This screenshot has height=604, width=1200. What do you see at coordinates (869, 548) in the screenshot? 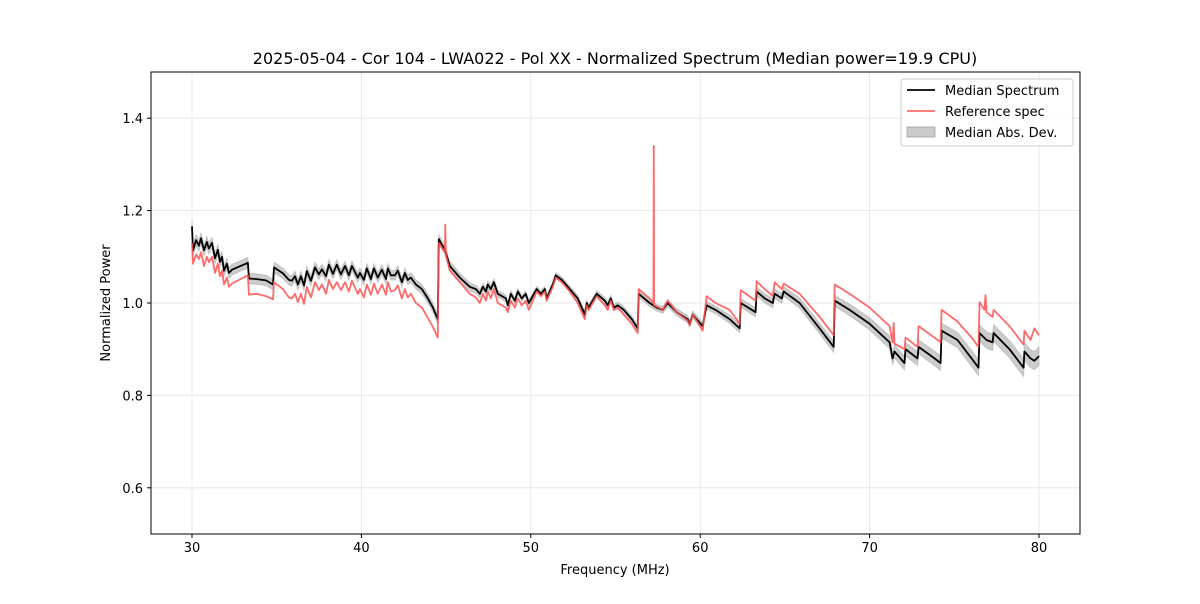
I see `x-tick-label: 70` at bounding box center [869, 548].